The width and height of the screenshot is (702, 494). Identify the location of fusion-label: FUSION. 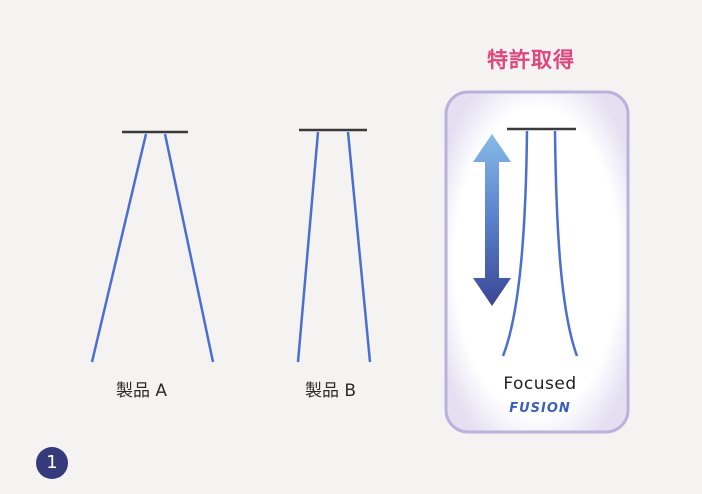
(540, 408).